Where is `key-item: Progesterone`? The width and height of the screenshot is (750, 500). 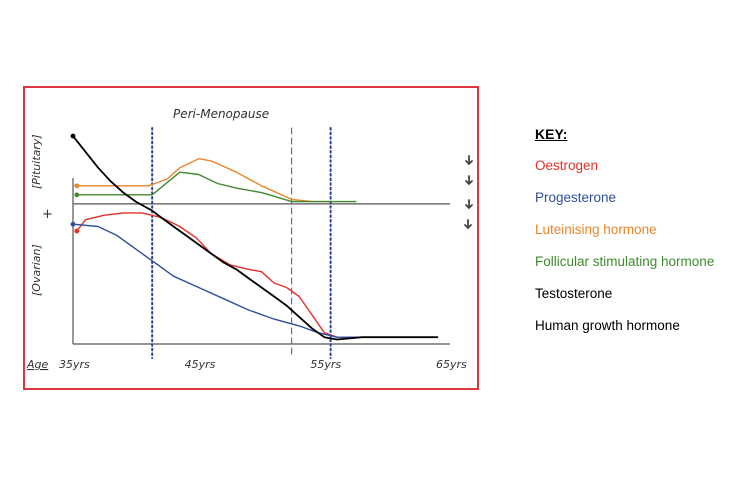 key-item: Progesterone is located at coordinates (576, 197).